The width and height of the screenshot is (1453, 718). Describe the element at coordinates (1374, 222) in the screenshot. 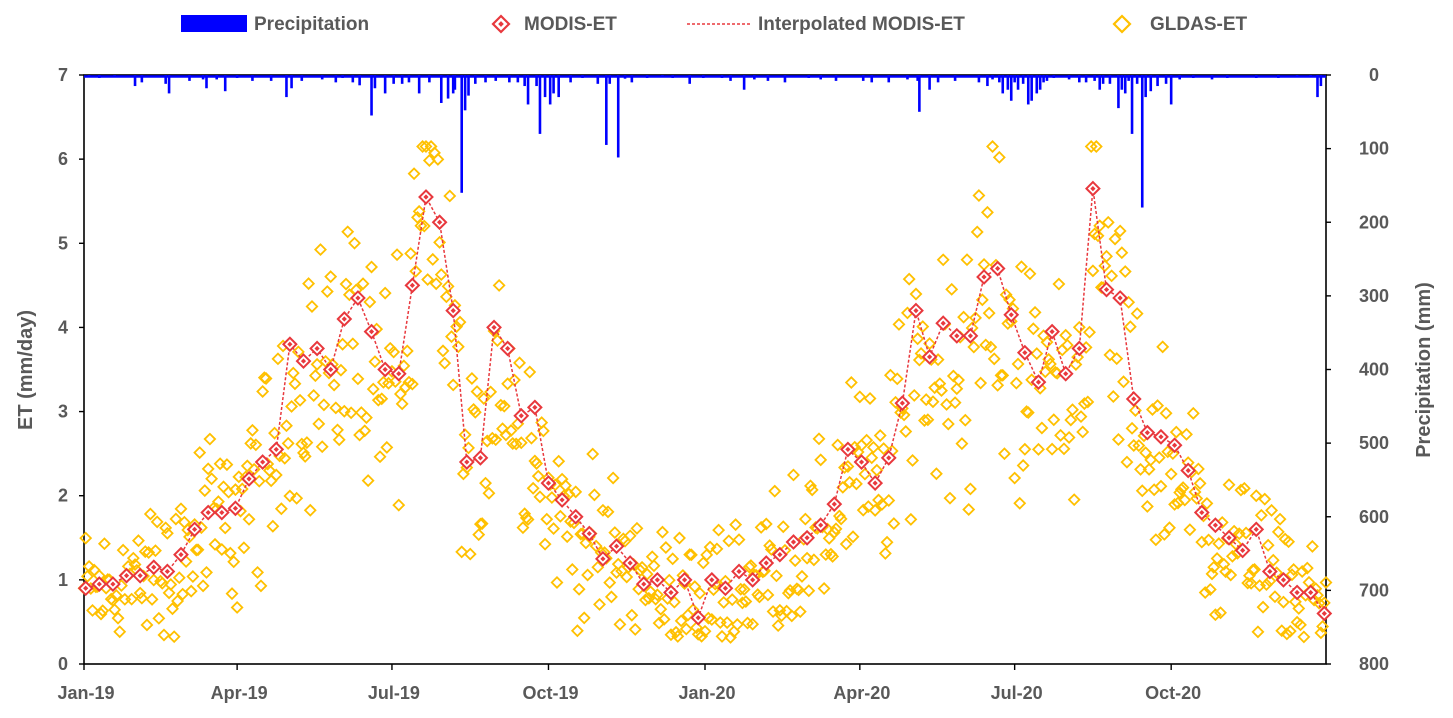

I see `y-right-tick-label-2: 200` at that location.